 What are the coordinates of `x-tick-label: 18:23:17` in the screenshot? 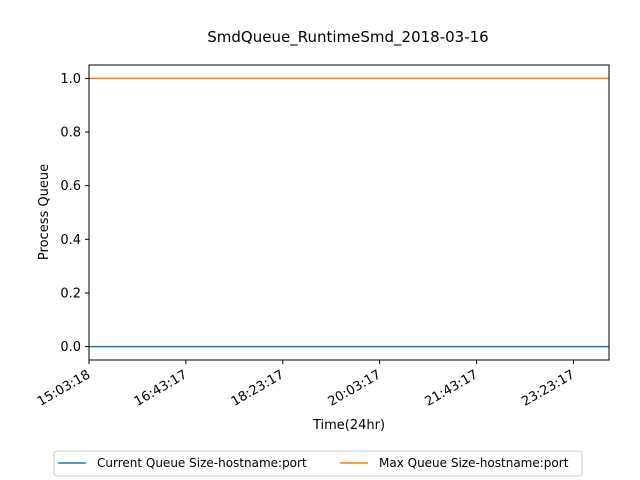 It's located at (258, 388).